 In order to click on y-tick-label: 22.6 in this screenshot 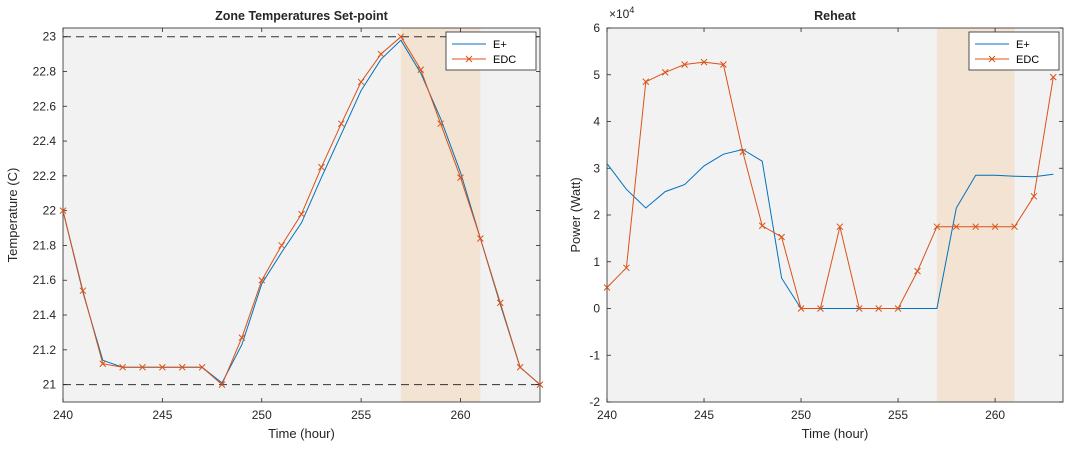, I will do `click(45, 106)`.